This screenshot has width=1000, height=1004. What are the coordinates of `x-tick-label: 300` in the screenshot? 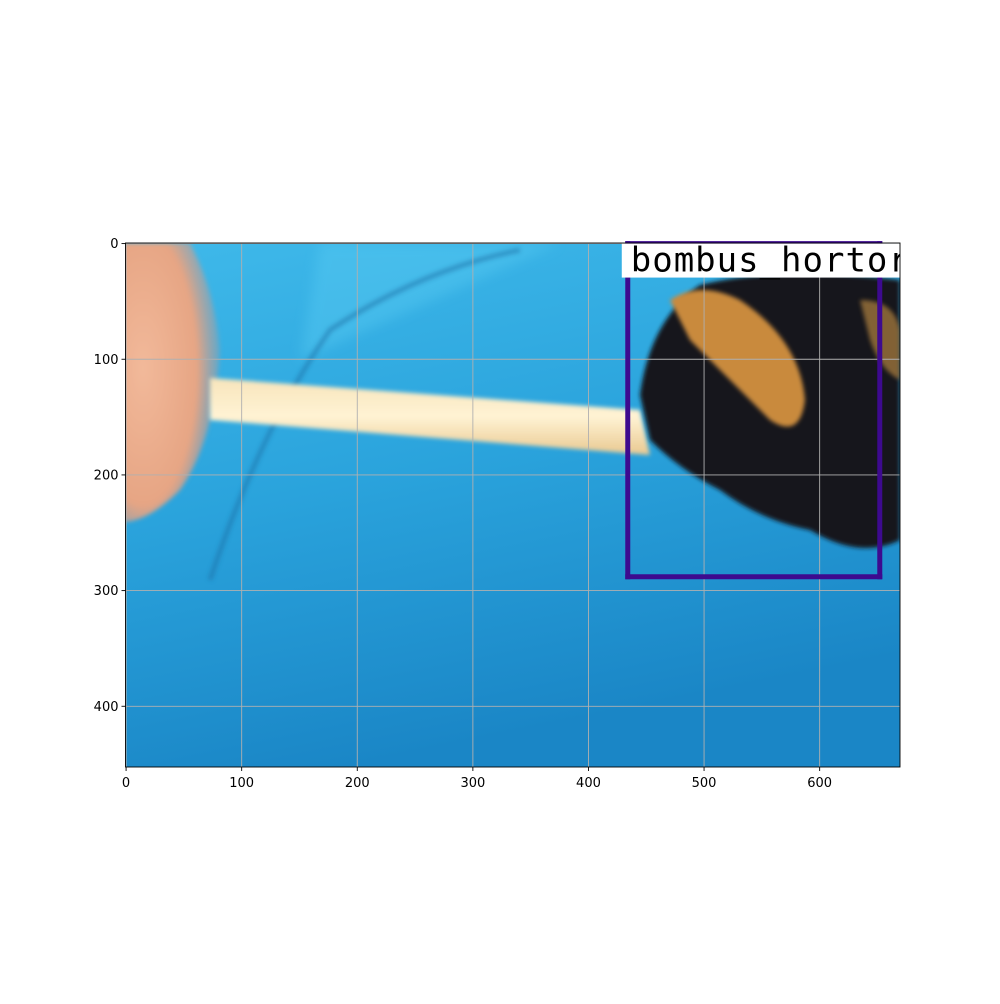 It's located at (472, 783).